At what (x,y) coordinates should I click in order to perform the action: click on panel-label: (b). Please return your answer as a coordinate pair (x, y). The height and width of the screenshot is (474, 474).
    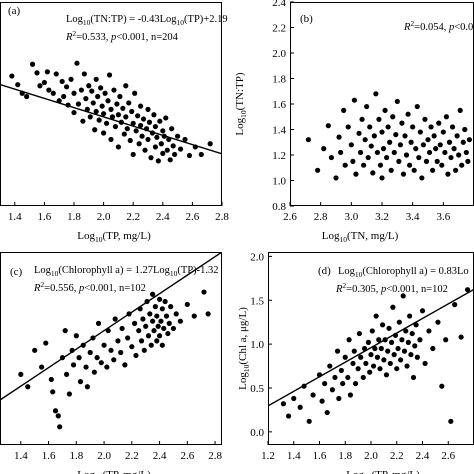
    Looking at the image, I should click on (306, 19).